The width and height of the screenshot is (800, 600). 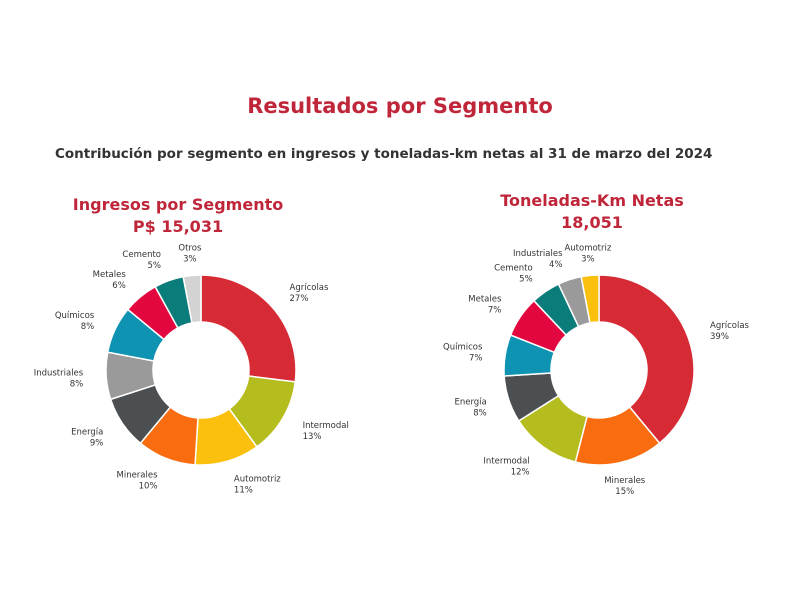 What do you see at coordinates (97, 443) in the screenshot?
I see `revenue-label-value: 9%` at bounding box center [97, 443].